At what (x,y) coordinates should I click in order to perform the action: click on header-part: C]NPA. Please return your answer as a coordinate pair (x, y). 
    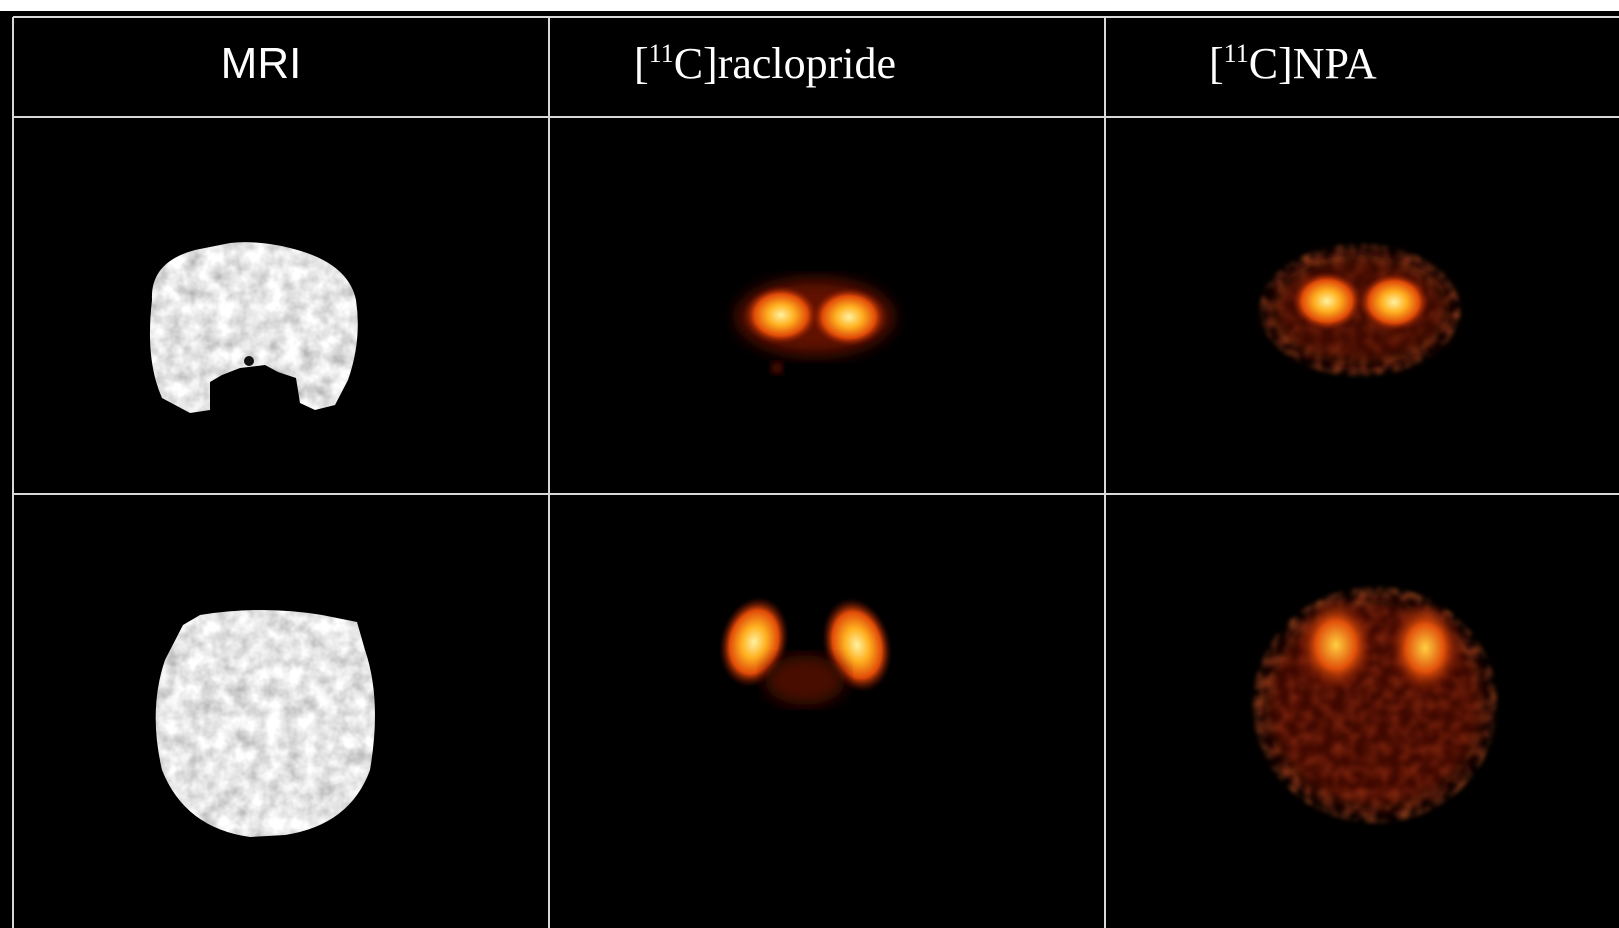
    Looking at the image, I should click on (1313, 63).